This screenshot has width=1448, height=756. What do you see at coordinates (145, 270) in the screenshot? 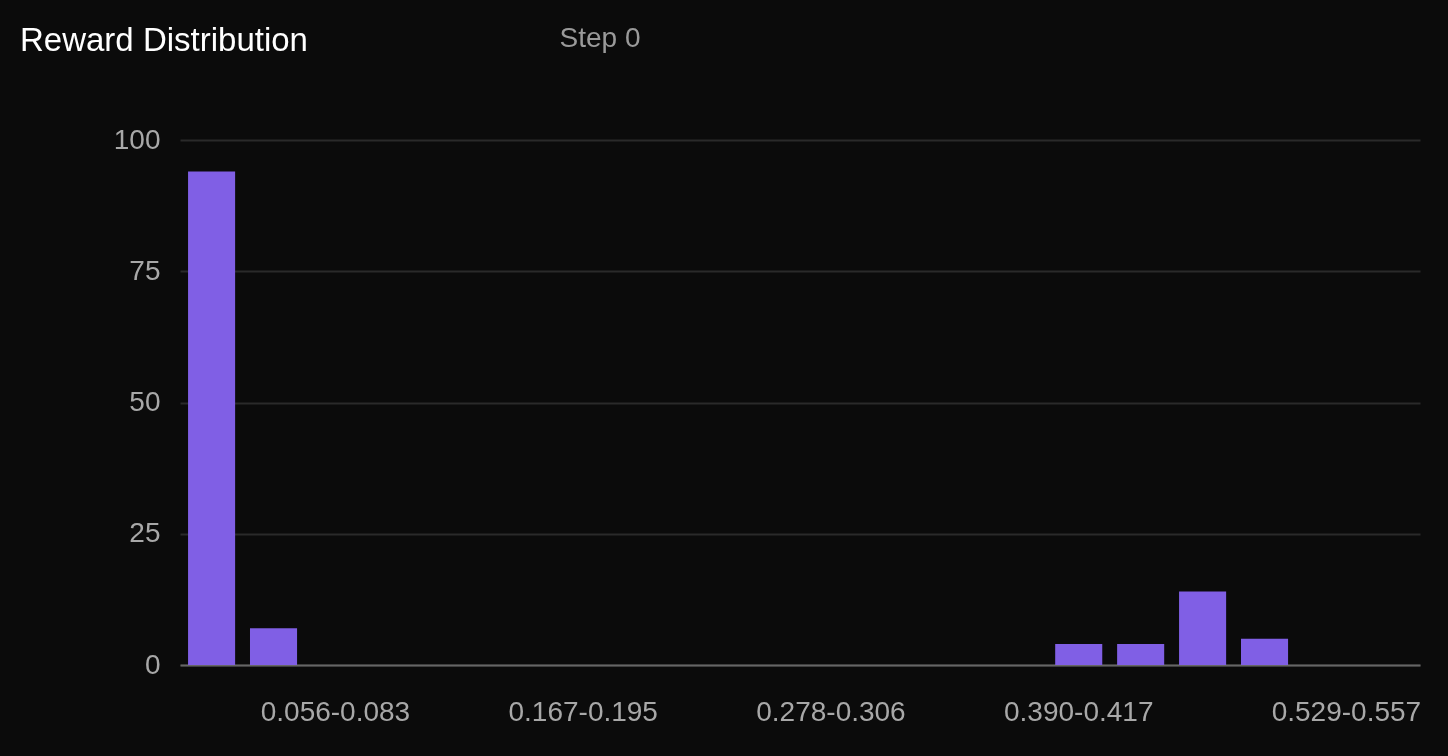
I see `y-tick-label: 75` at bounding box center [145, 270].